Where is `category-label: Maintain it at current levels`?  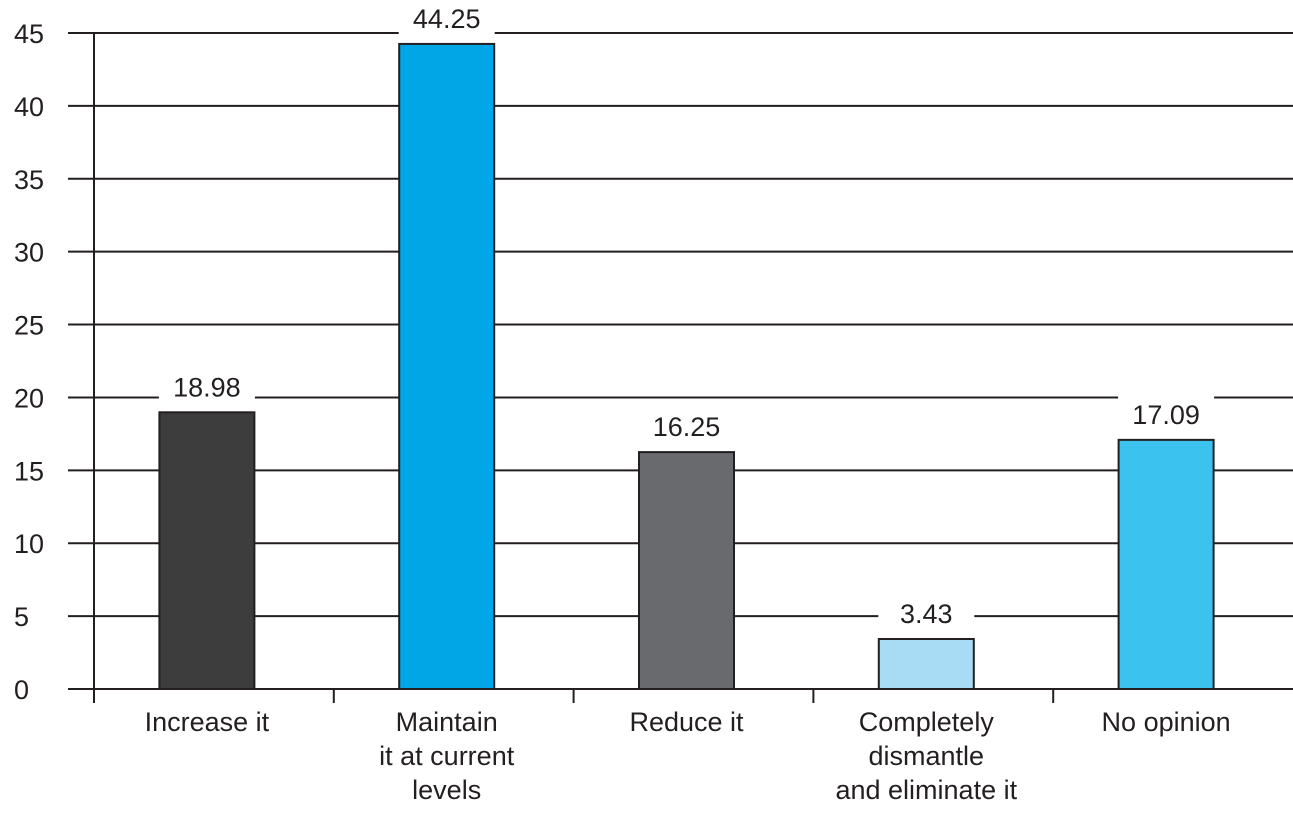 category-label: Maintain it at current levels is located at coordinates (447, 756).